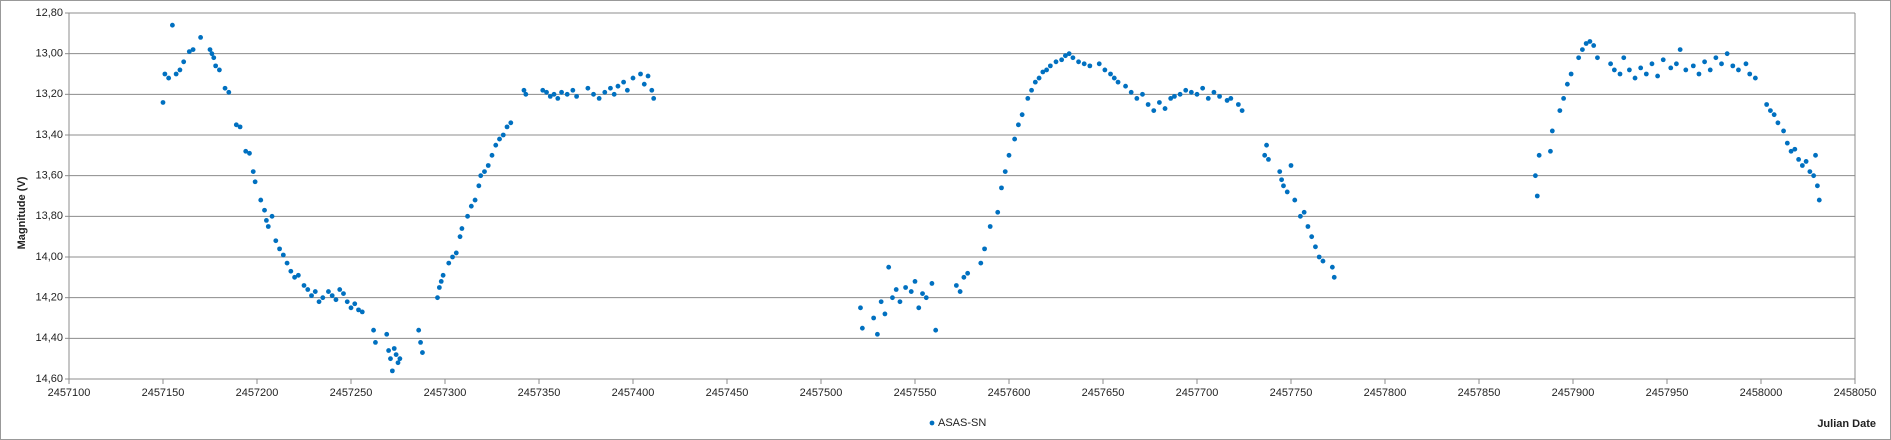 The image size is (1891, 440). I want to click on y-tick-label: 12,80, so click(49, 13).